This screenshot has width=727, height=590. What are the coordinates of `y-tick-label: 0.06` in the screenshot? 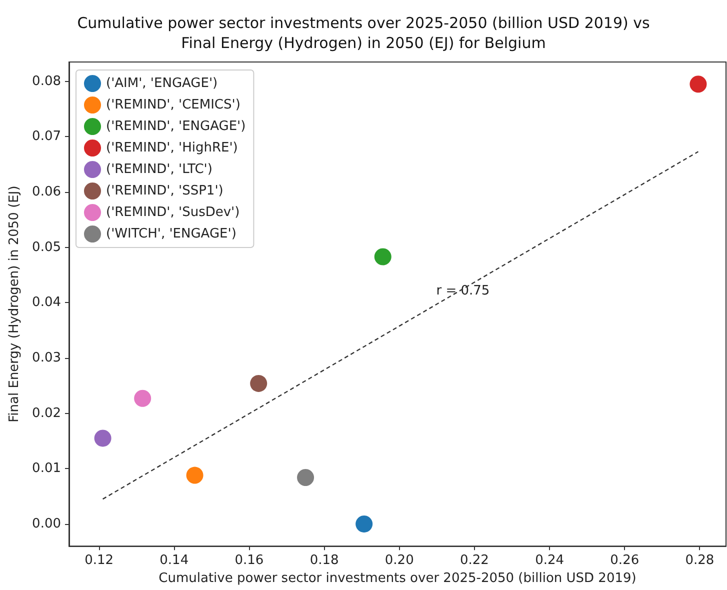 It's located at (46, 192).